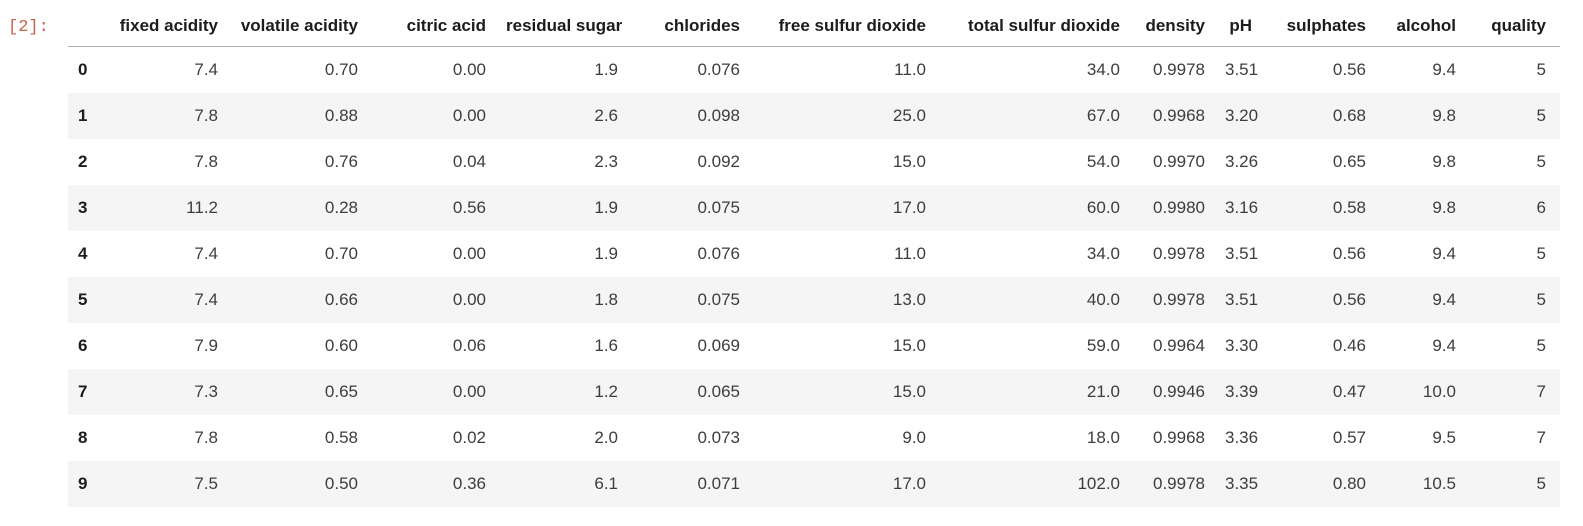 The image size is (1583, 526). What do you see at coordinates (847, 23) in the screenshot?
I see `column-header-free-sulfur-dioxide: free sulfur dioxide` at bounding box center [847, 23].